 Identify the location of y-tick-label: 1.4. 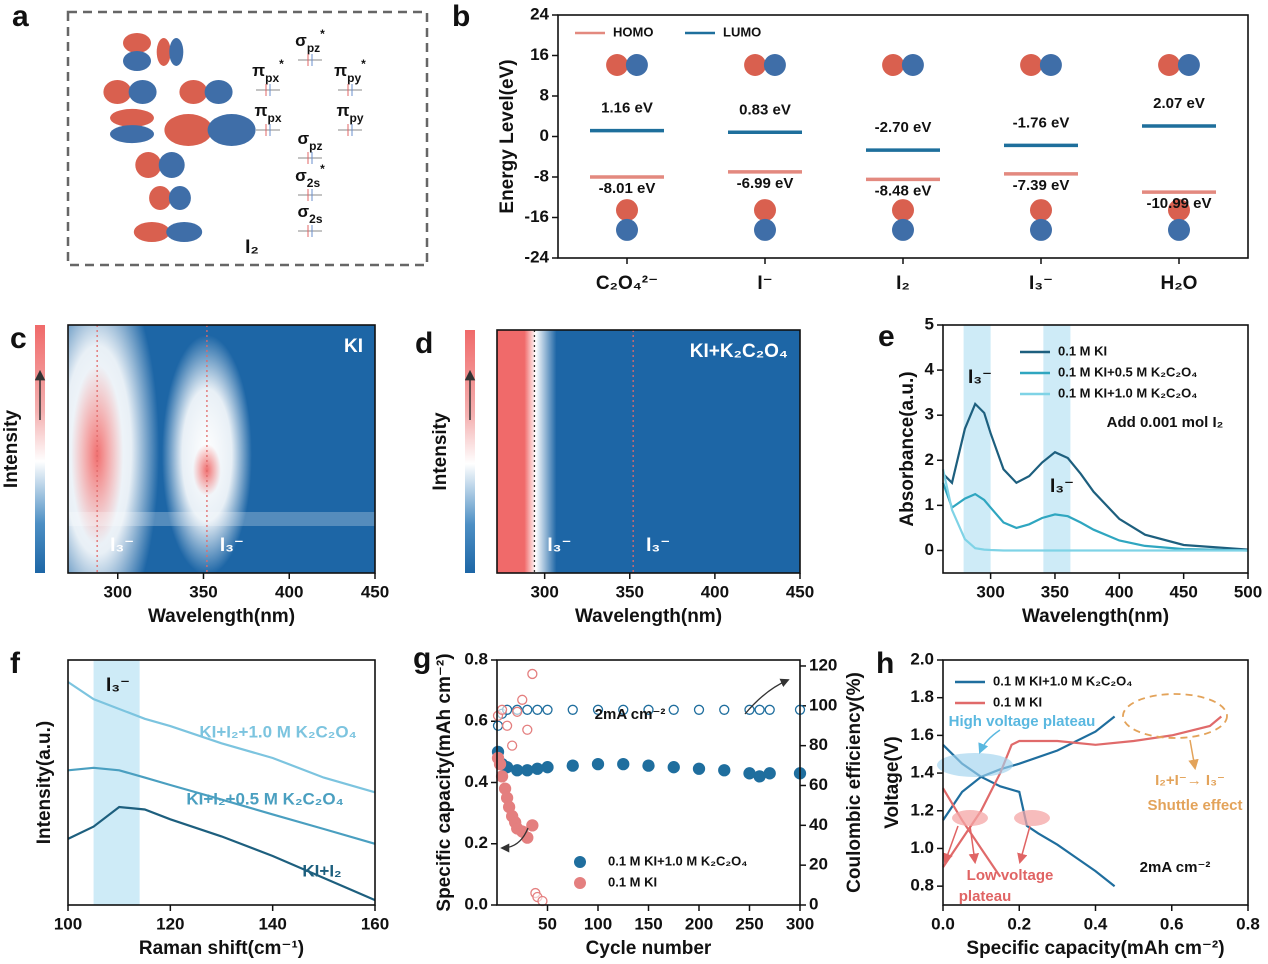
(922, 772).